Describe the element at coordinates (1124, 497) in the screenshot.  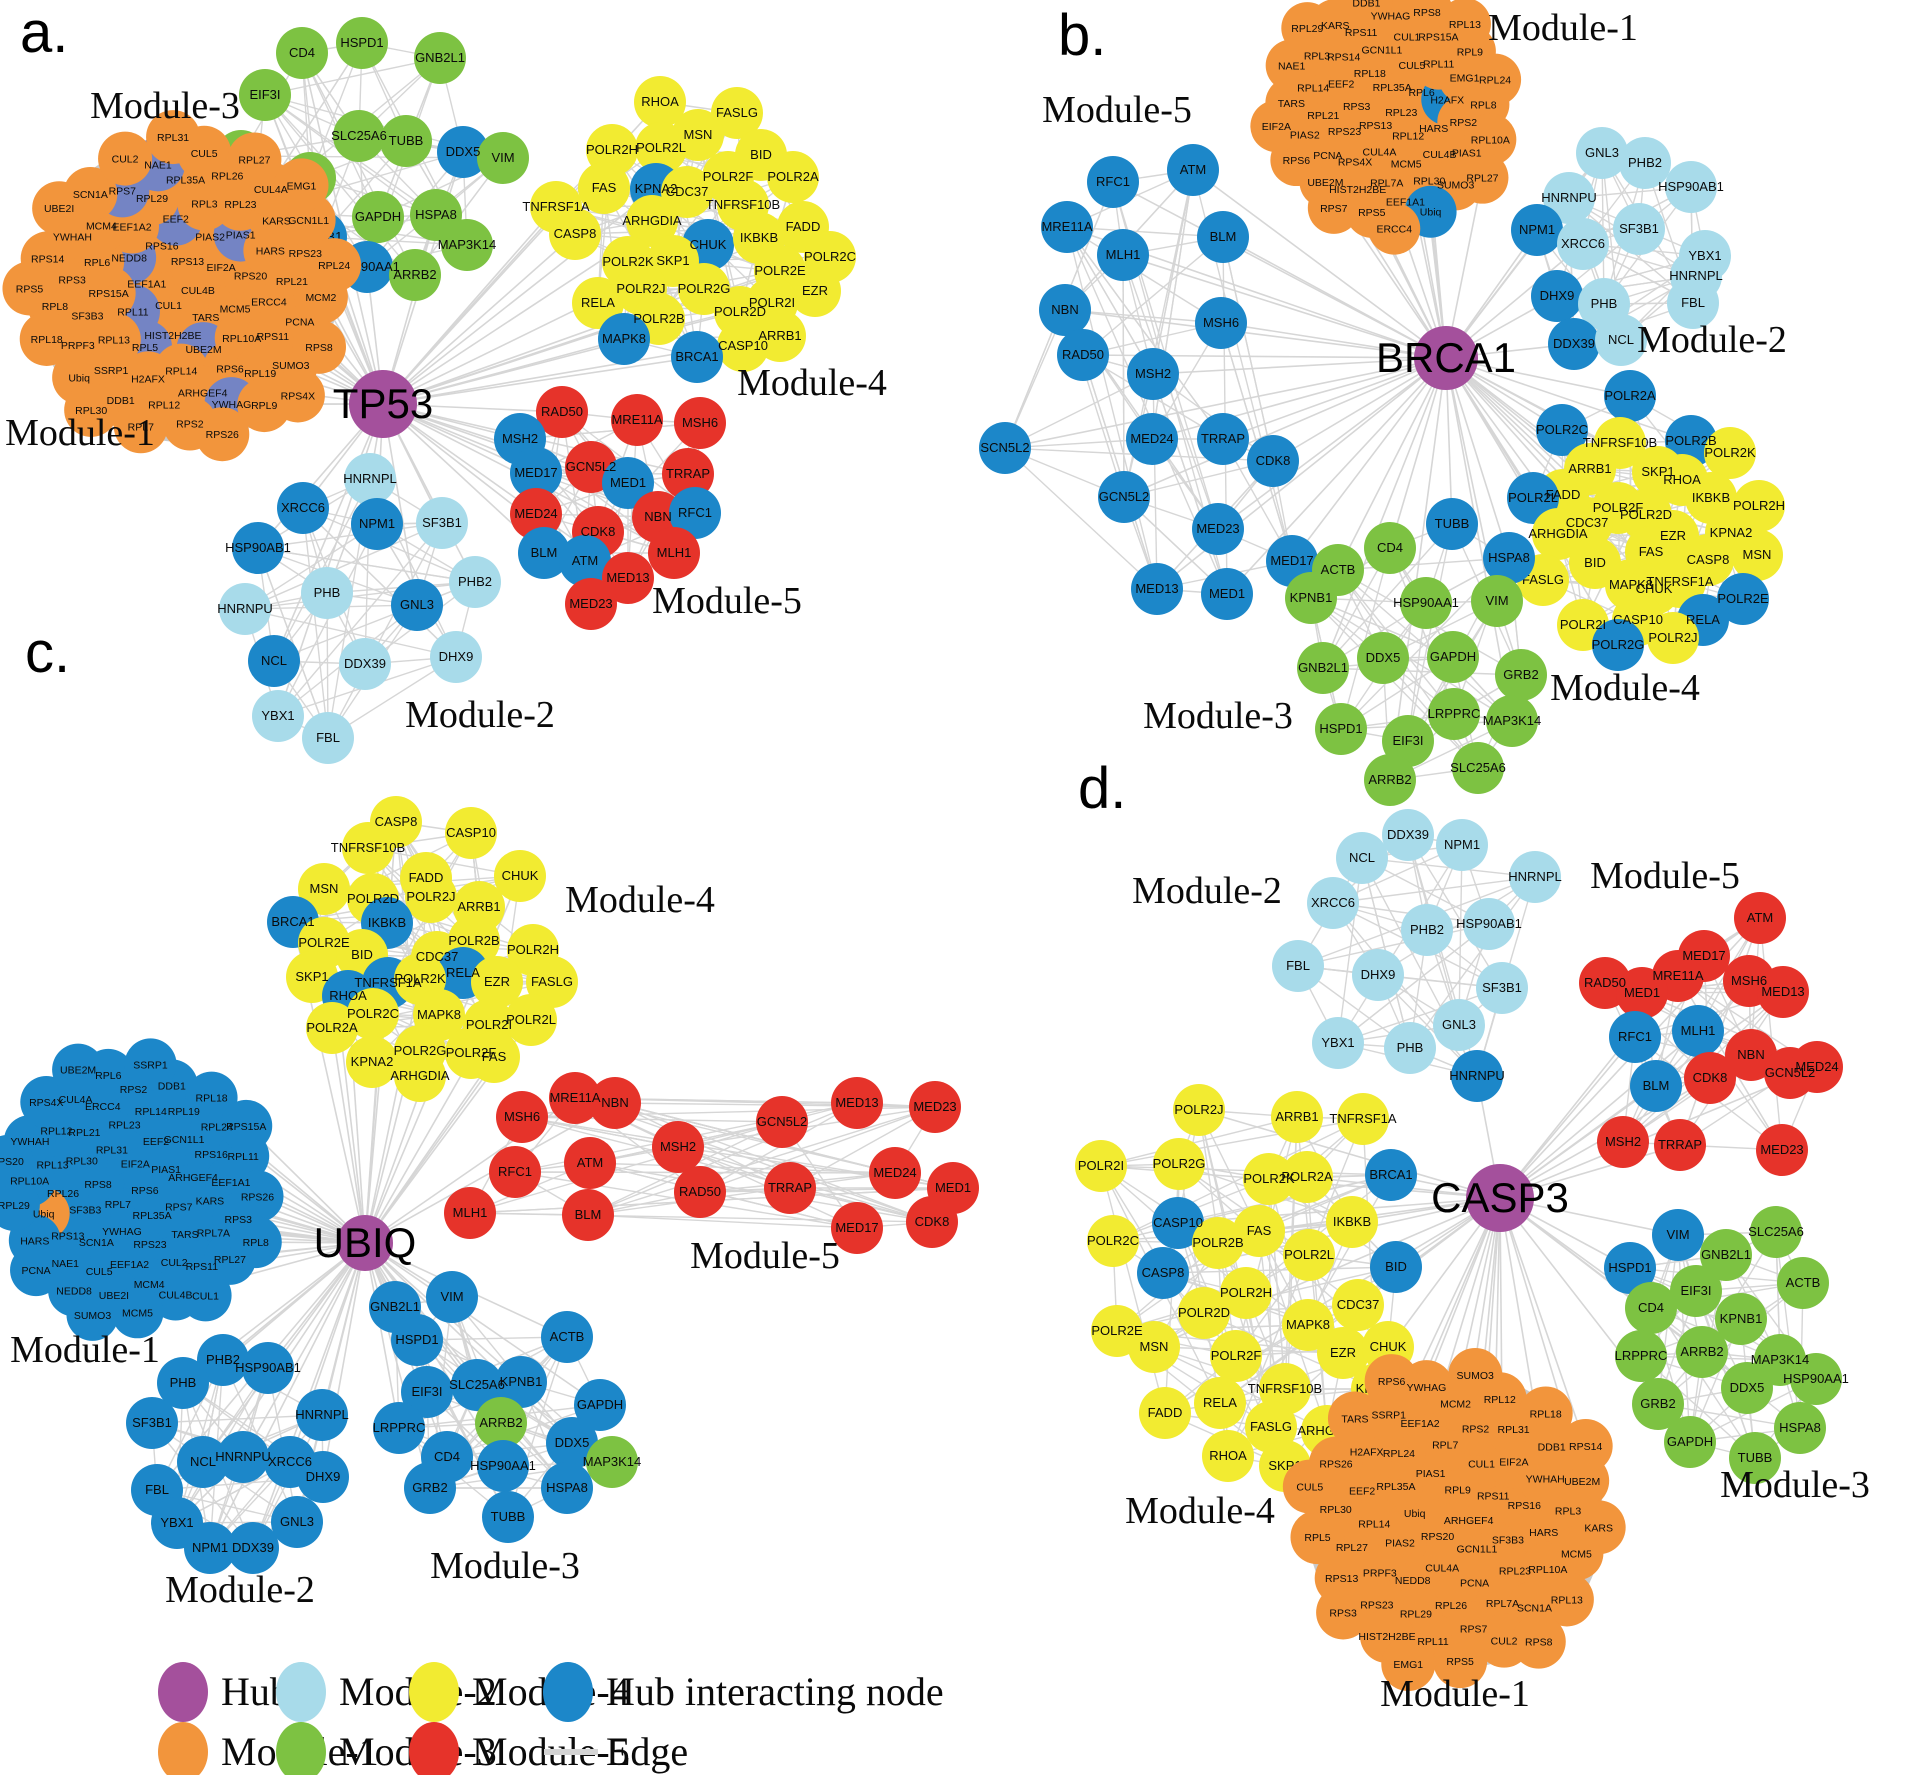
I see `node-gcn5l2` at that location.